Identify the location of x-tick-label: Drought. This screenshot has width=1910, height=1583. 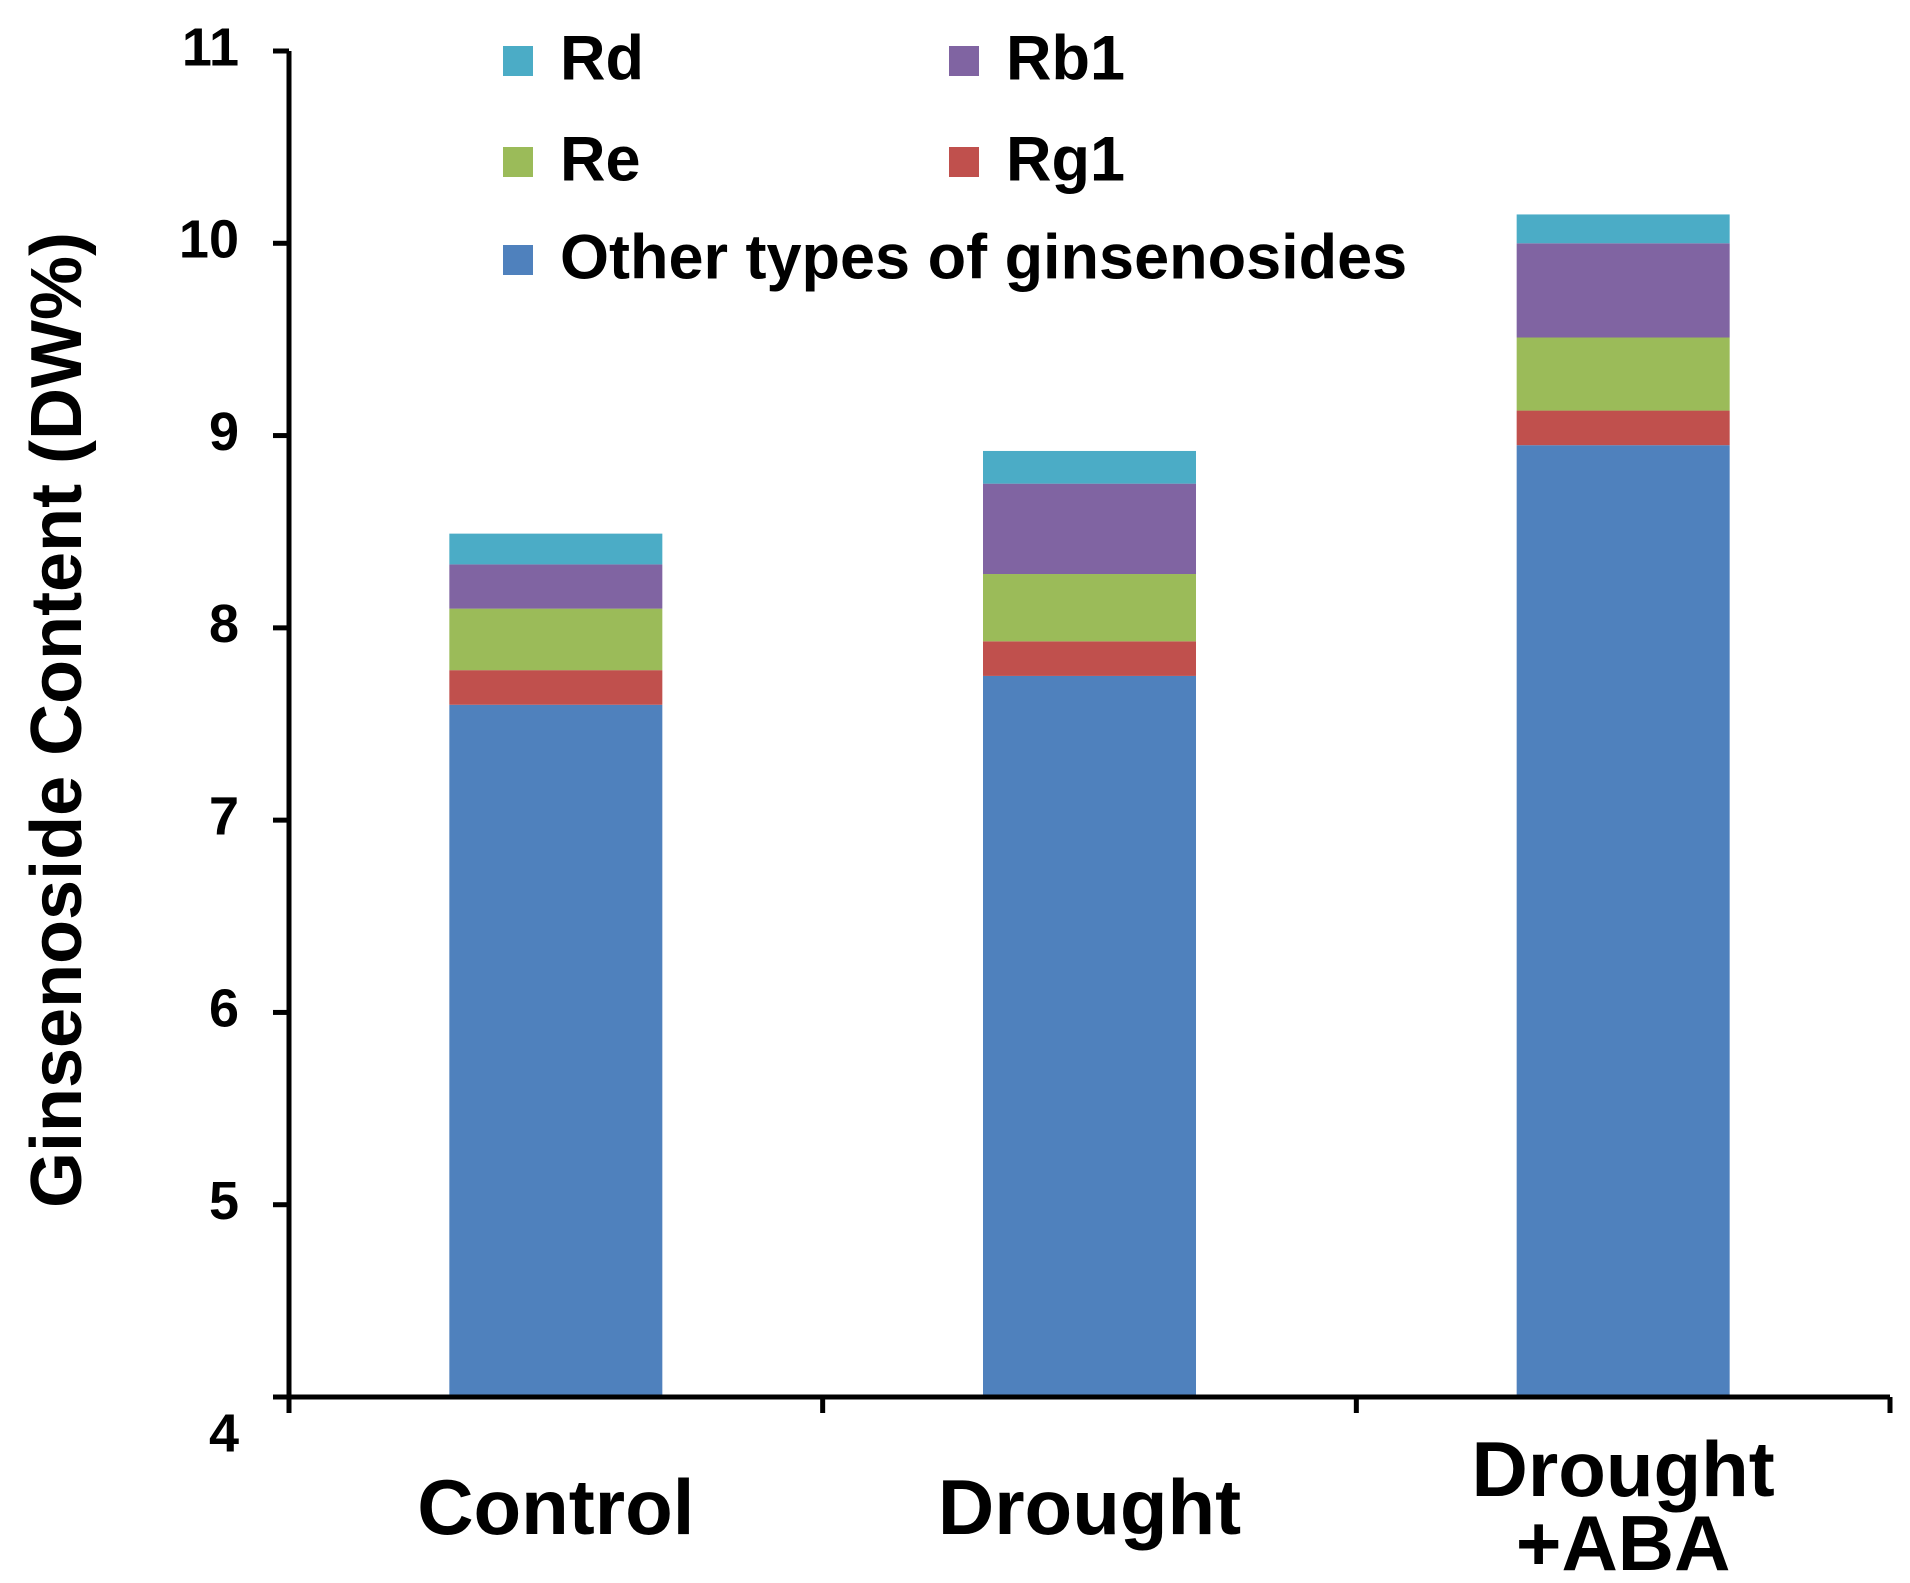
(1089, 1507).